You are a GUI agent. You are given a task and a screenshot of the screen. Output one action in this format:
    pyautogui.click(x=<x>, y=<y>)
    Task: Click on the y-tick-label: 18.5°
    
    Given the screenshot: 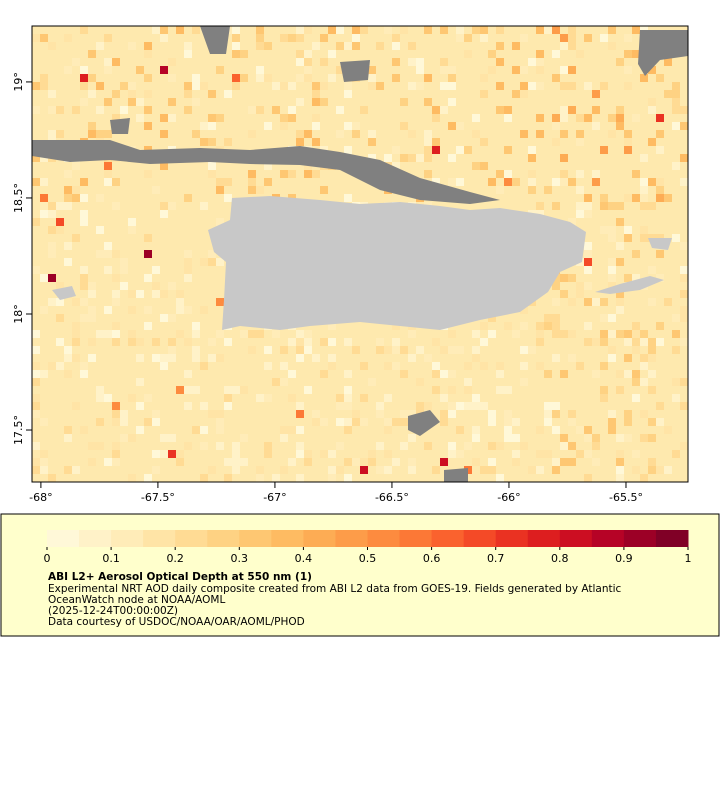 What is the action you would take?
    pyautogui.click(x=18, y=198)
    